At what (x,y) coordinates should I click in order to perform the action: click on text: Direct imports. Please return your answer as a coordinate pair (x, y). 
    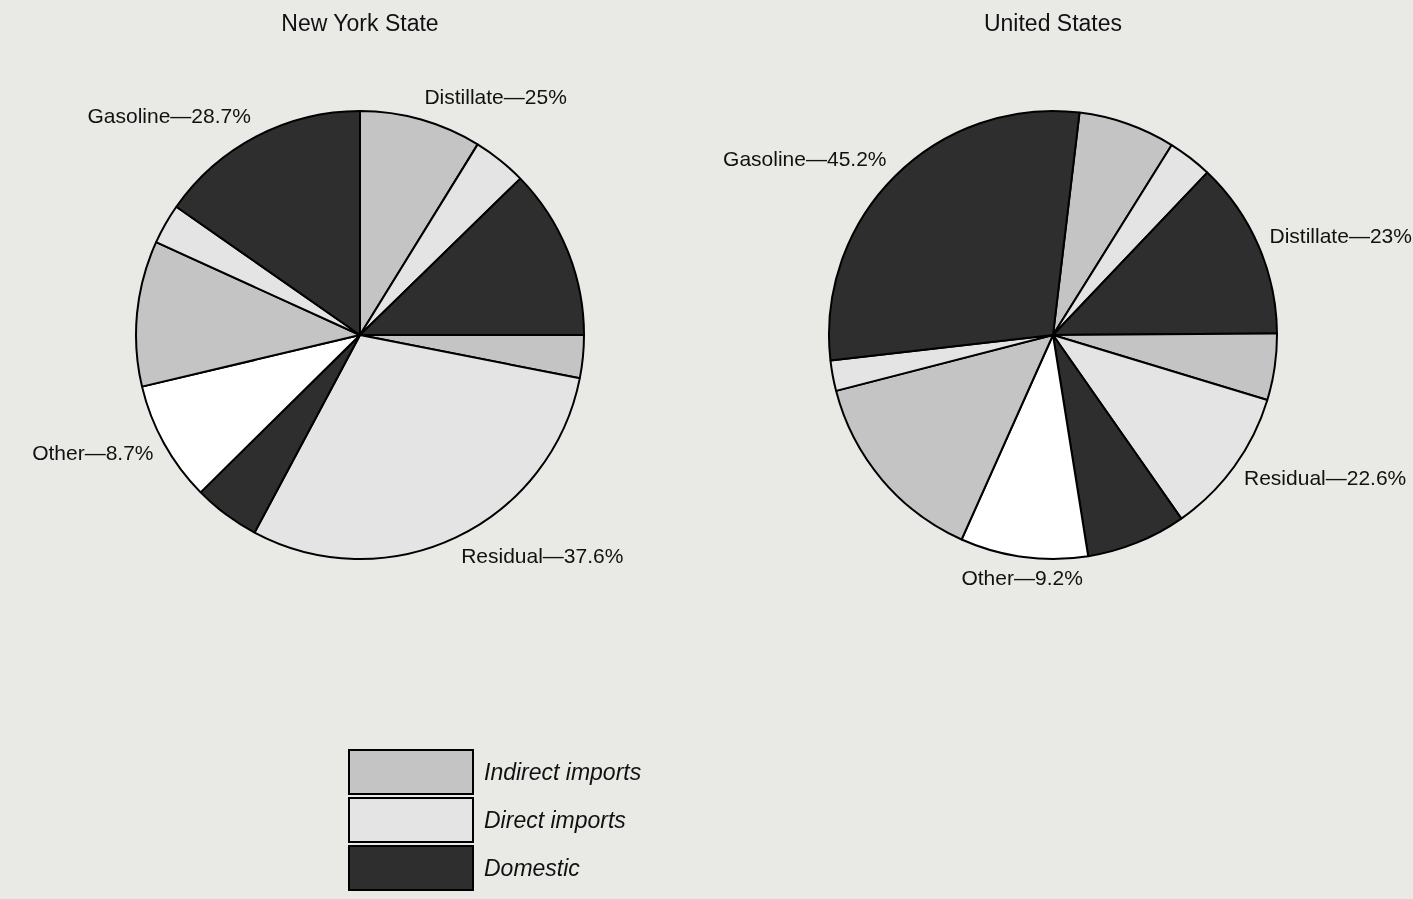
    Looking at the image, I should click on (555, 820).